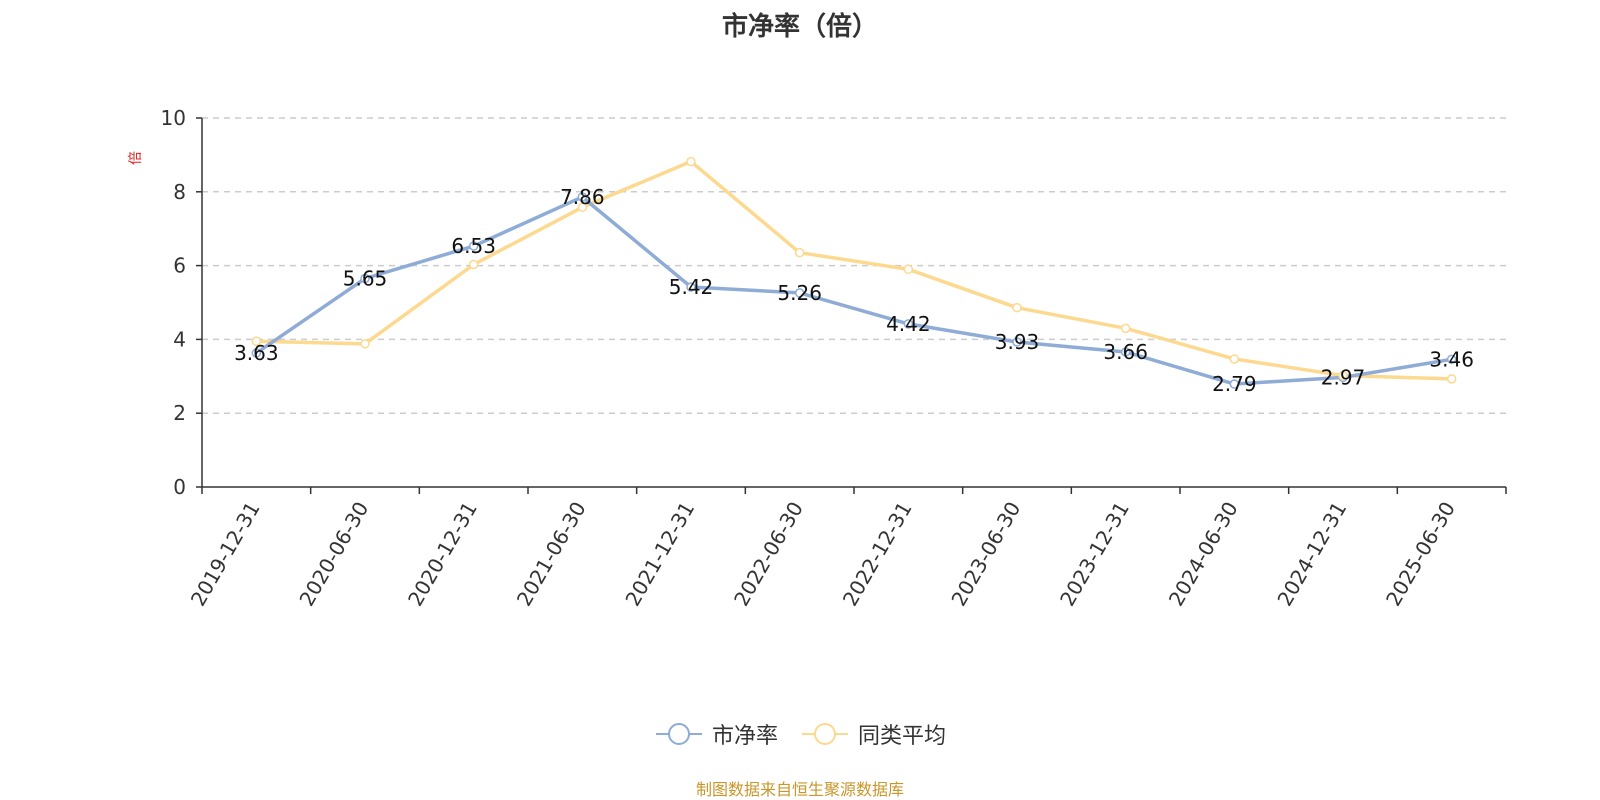  I want to click on y-axis-unit: 倍, so click(136, 158).